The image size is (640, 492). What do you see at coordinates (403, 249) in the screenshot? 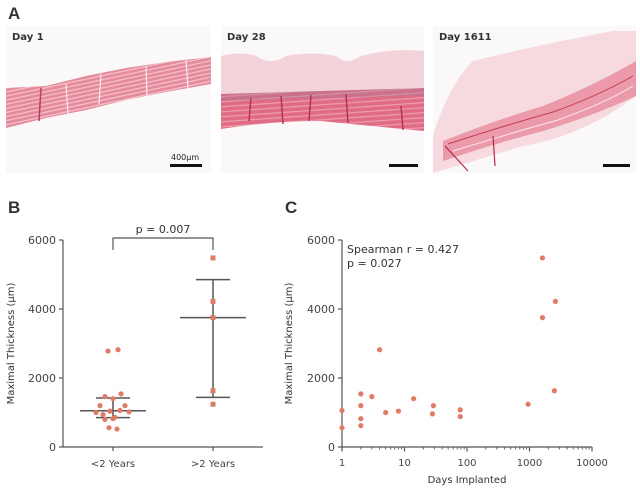
I see `spearman-annotation: Spearman r = 0.427` at bounding box center [403, 249].